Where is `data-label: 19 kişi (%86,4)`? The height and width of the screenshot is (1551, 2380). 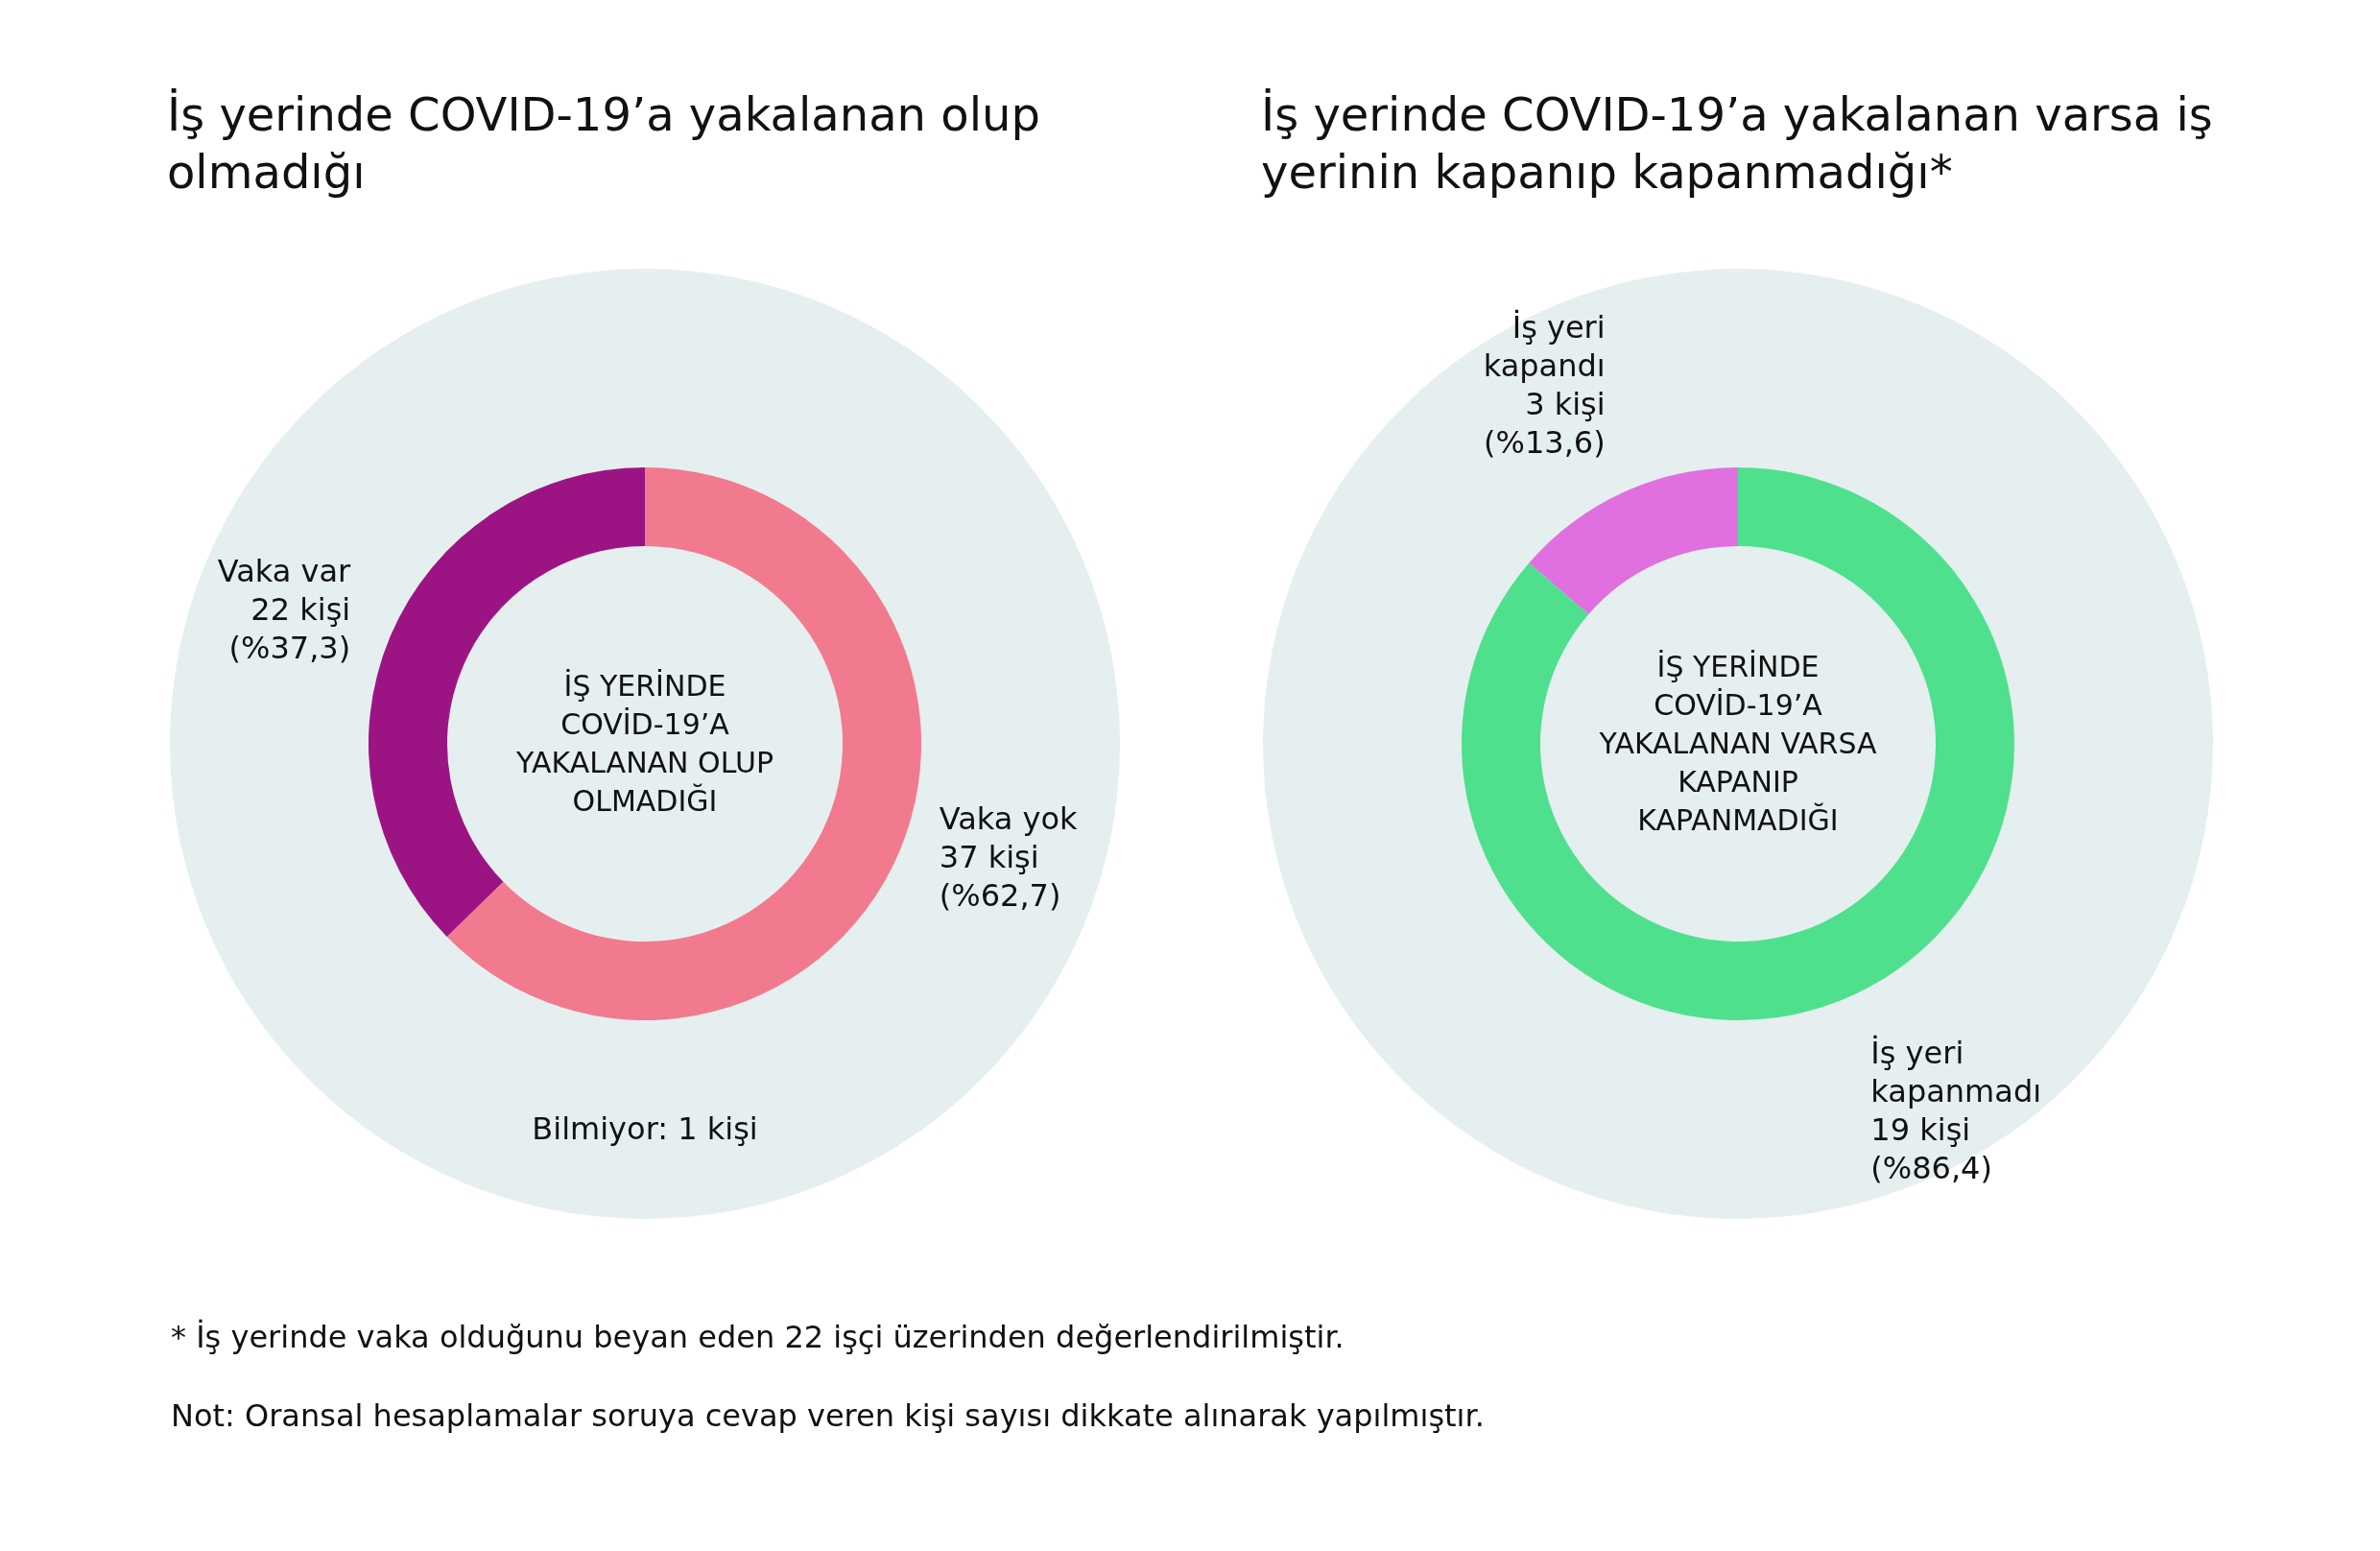 data-label: 19 kişi (%86,4) is located at coordinates (1931, 1148).